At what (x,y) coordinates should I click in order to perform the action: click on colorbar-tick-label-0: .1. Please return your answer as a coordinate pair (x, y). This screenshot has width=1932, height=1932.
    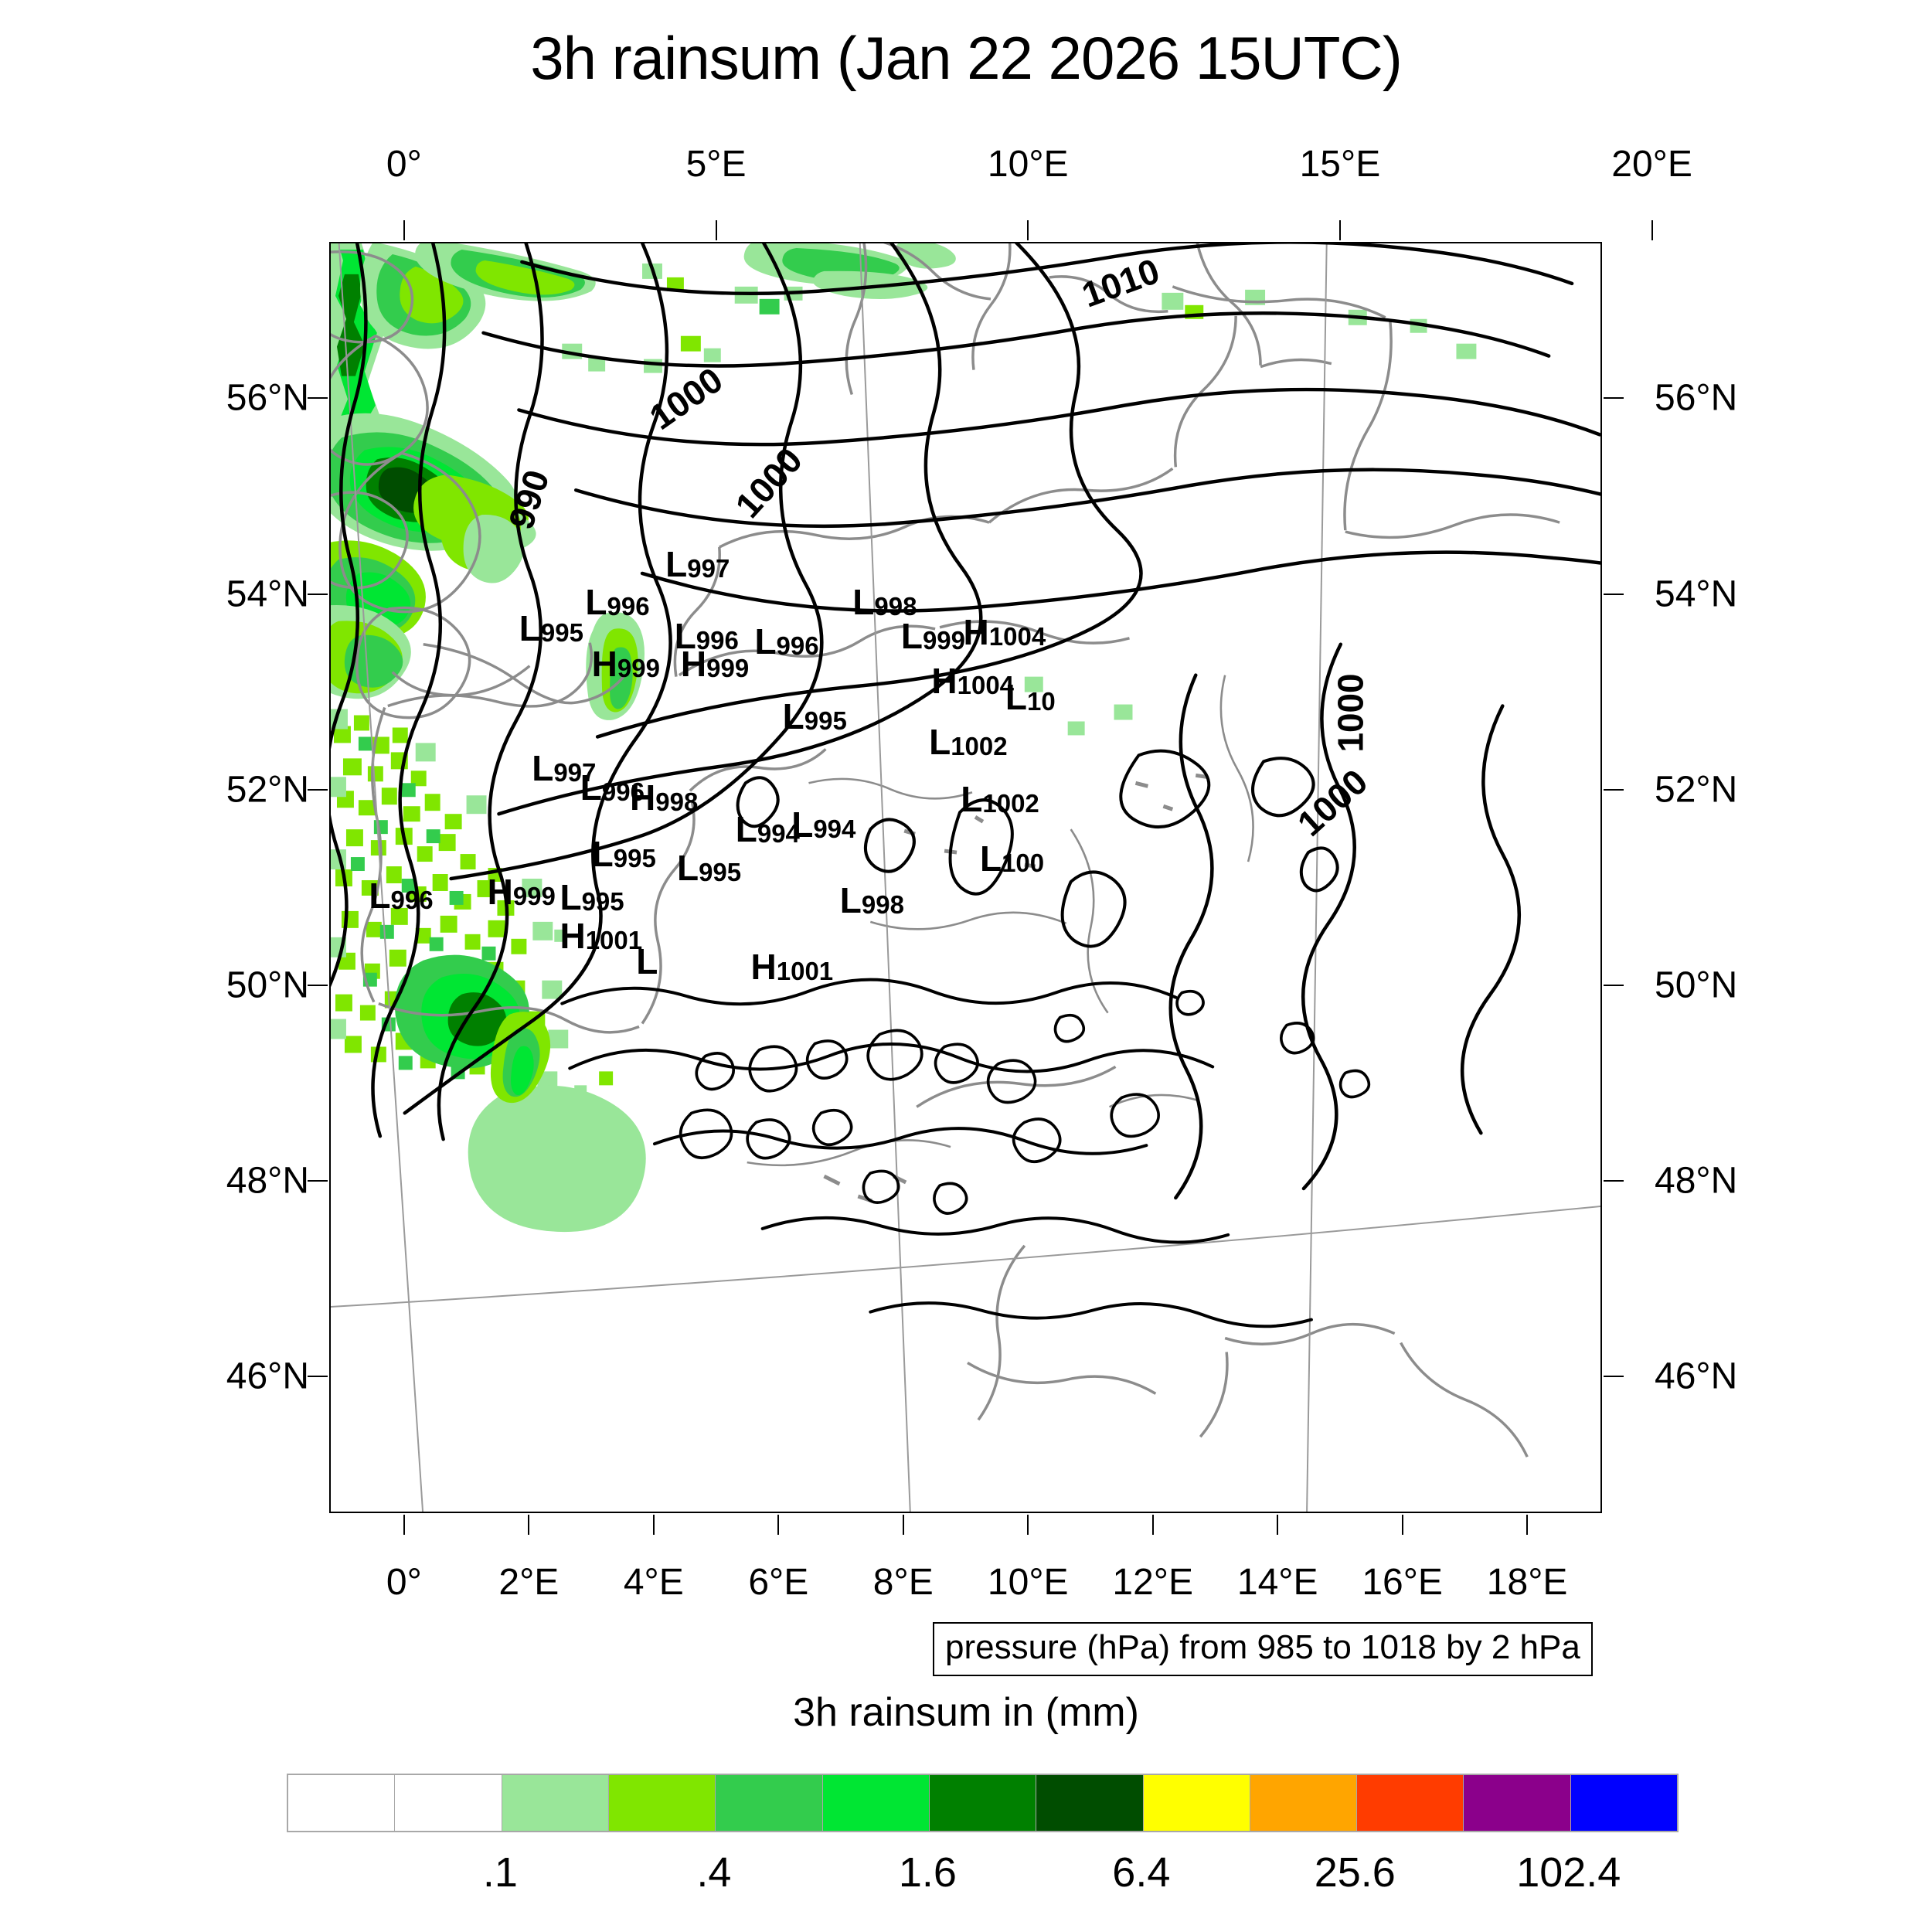
    Looking at the image, I should click on (500, 1872).